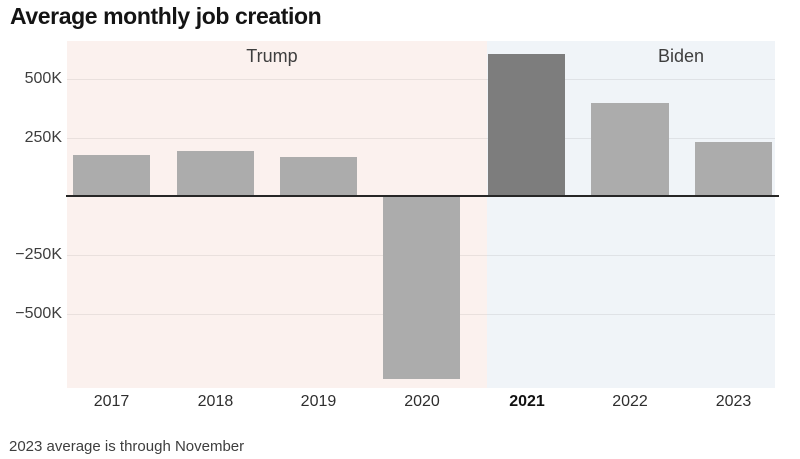  What do you see at coordinates (215, 174) in the screenshot?
I see `bar-2018` at bounding box center [215, 174].